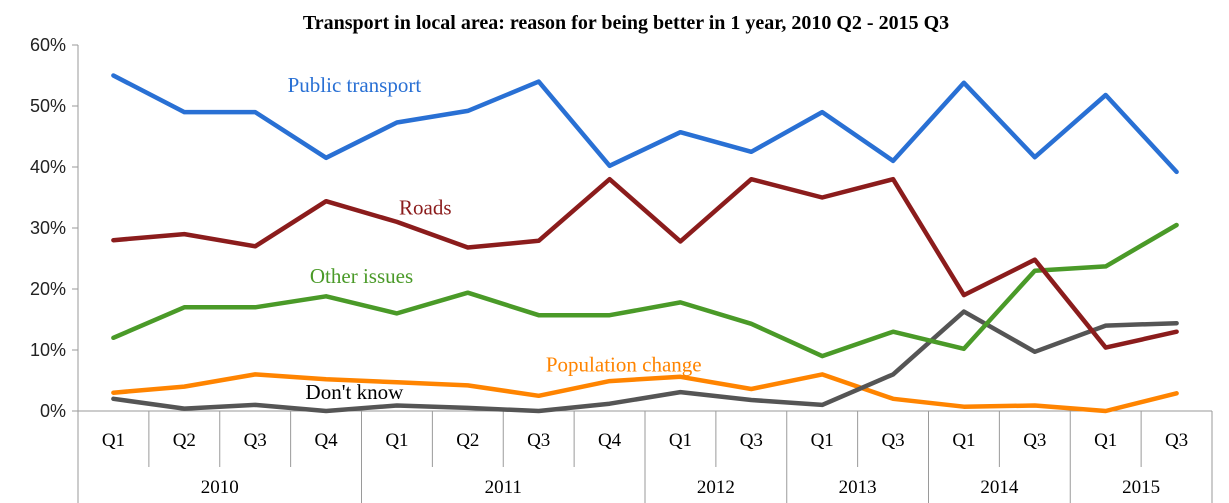  Describe the element at coordinates (48, 350) in the screenshot. I see `y-tick-label: 10%` at that location.